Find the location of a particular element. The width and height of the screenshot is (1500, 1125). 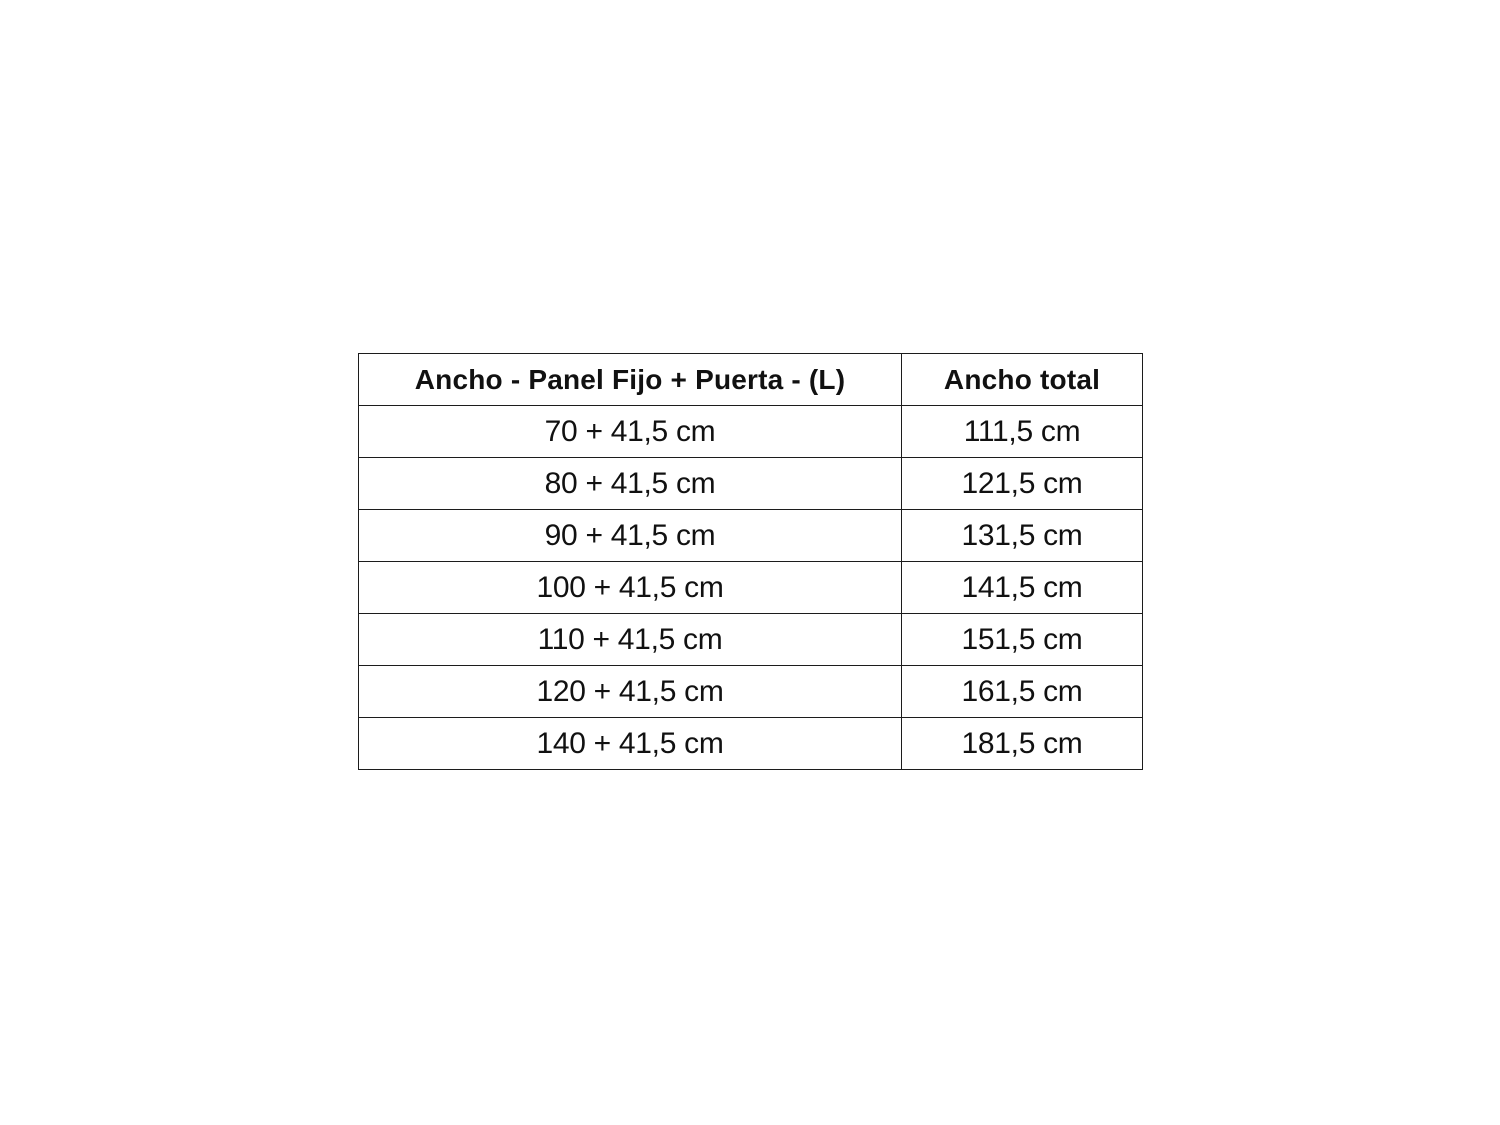

table-cell: 141,5 cm is located at coordinates (1022, 587).